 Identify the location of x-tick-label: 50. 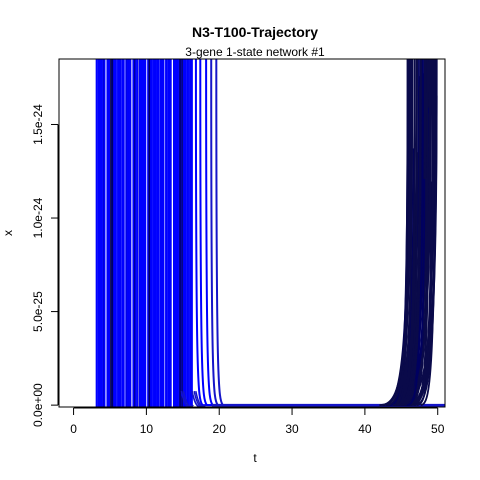
(438, 429).